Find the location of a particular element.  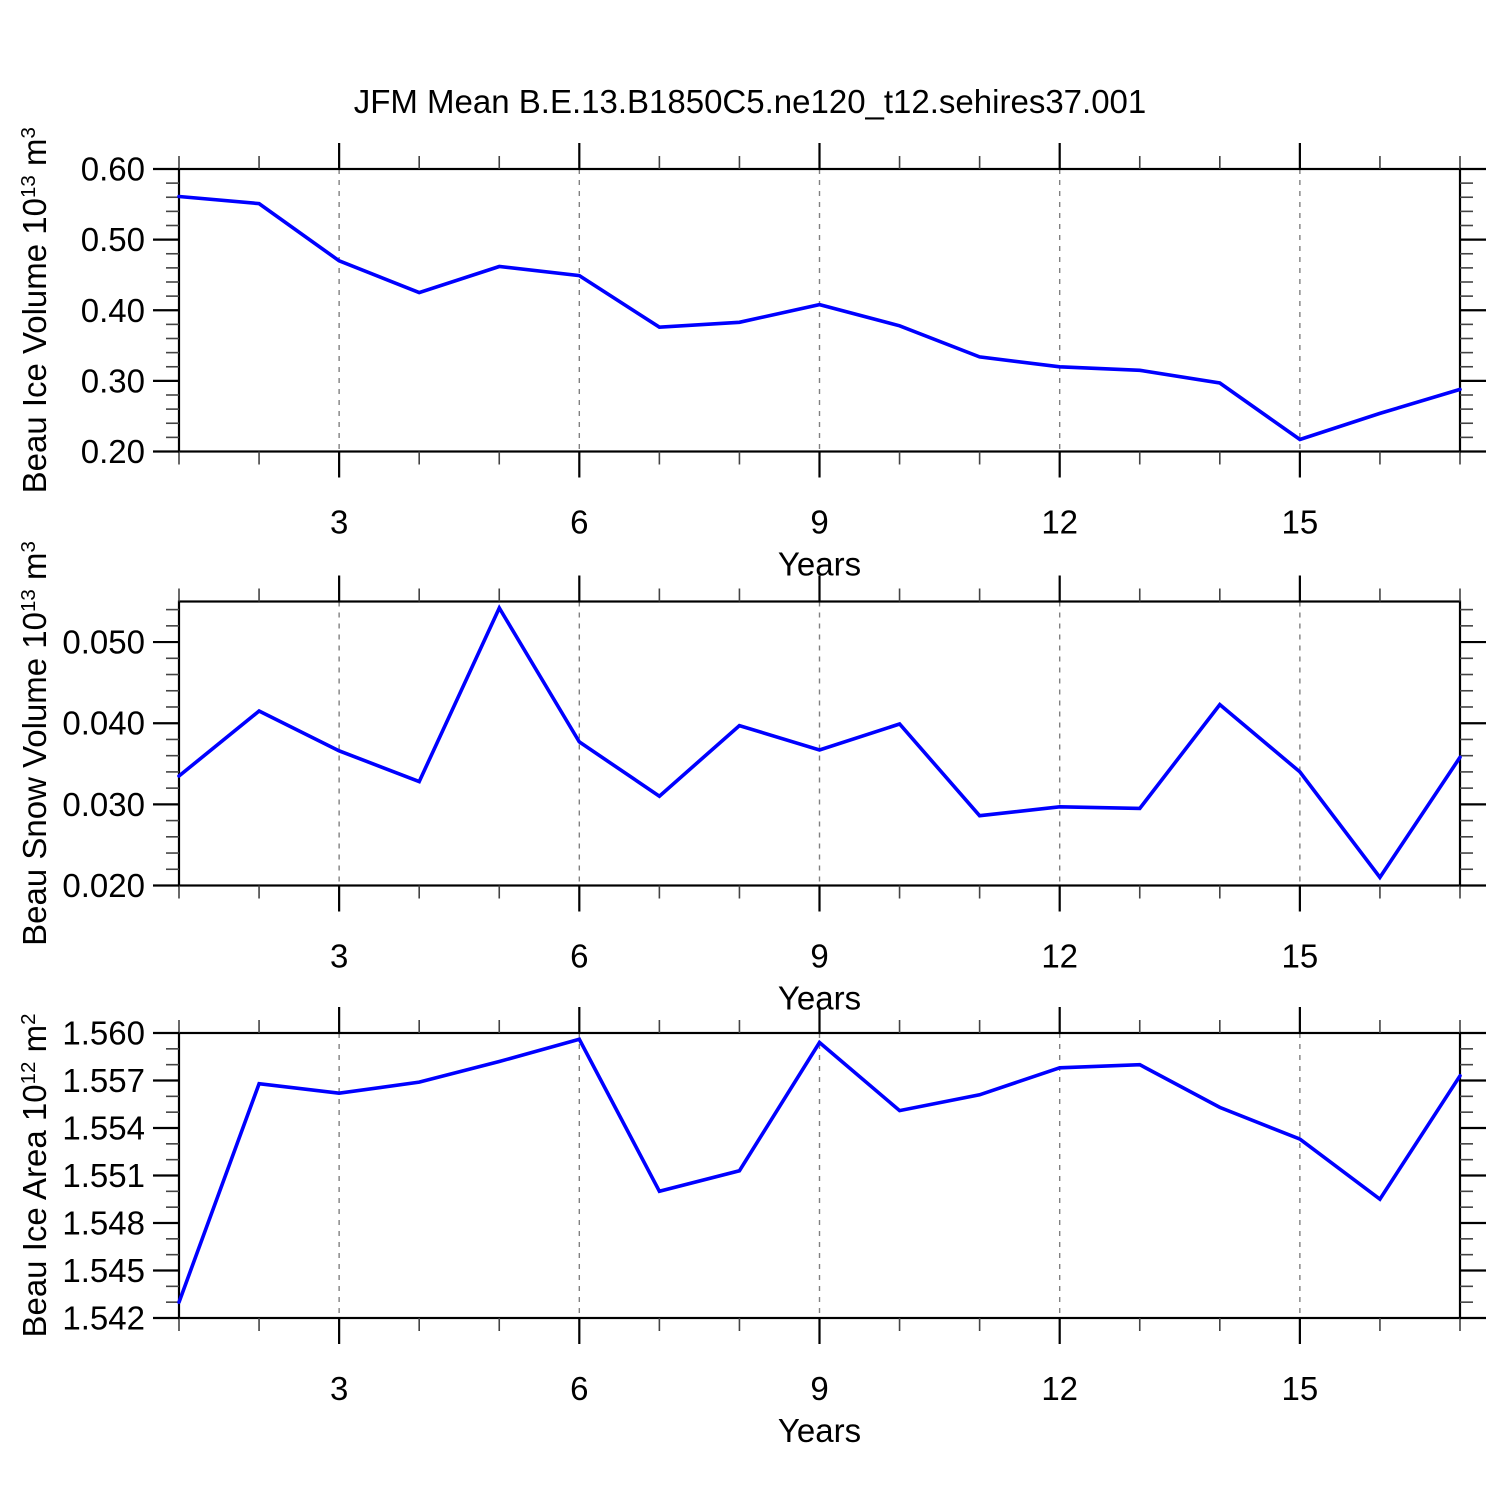

y-tick-label: 0.30 is located at coordinates (113, 380).